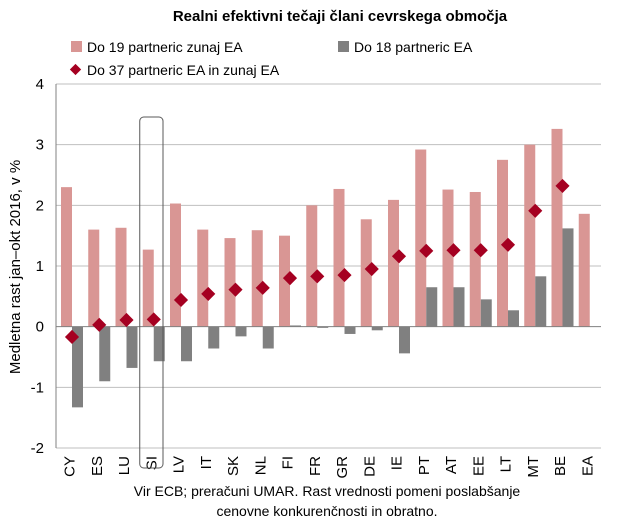 This screenshot has height=528, width=617. Describe the element at coordinates (413, 47) in the screenshot. I see `legend-label-series-2: Do 18 partneric EA` at that location.